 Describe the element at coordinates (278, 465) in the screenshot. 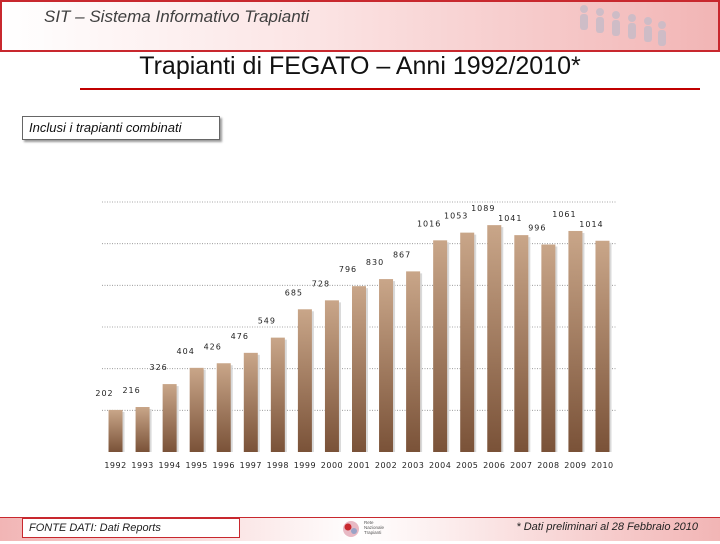

I see `x-tick-label: 1998` at that location.